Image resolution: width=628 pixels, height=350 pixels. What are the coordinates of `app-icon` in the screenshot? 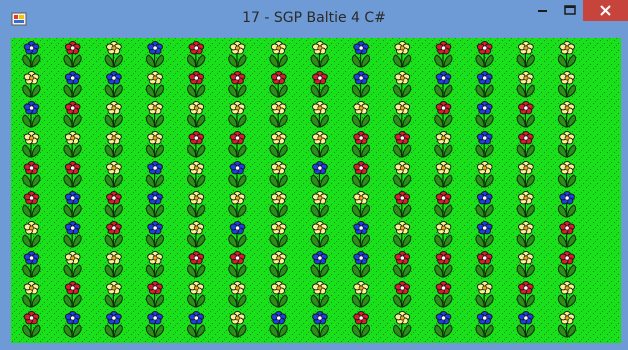 It's located at (19, 19).